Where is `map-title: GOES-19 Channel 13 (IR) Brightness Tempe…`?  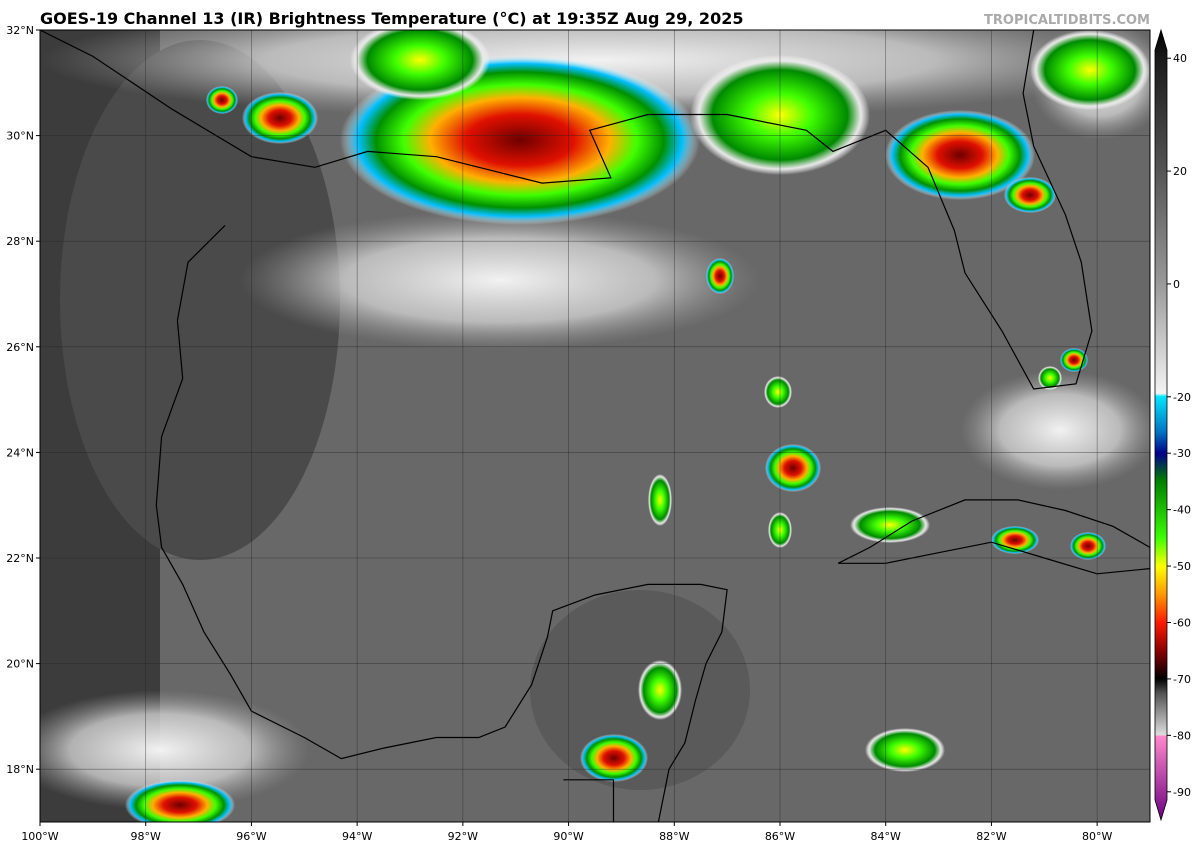 map-title: GOES-19 Channel 13 (IR) Brightness Tempe… is located at coordinates (391, 18).